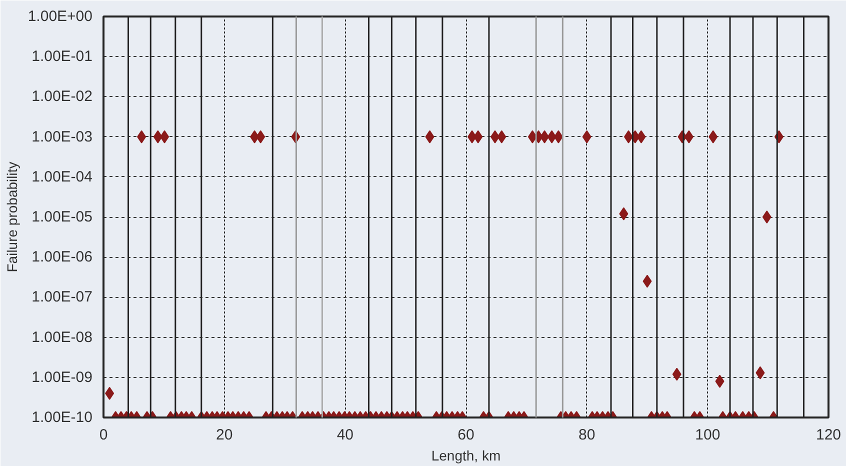 This screenshot has width=846, height=466. Describe the element at coordinates (62, 57) in the screenshot. I see `y-tick-label: 1.00E-01` at that location.